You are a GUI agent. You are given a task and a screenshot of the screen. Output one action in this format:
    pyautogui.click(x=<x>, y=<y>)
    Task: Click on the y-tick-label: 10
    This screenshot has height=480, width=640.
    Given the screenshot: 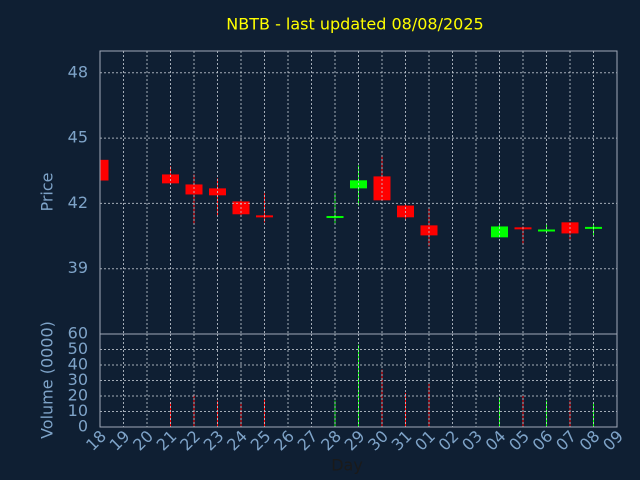 What is the action you would take?
    pyautogui.click(x=78, y=410)
    